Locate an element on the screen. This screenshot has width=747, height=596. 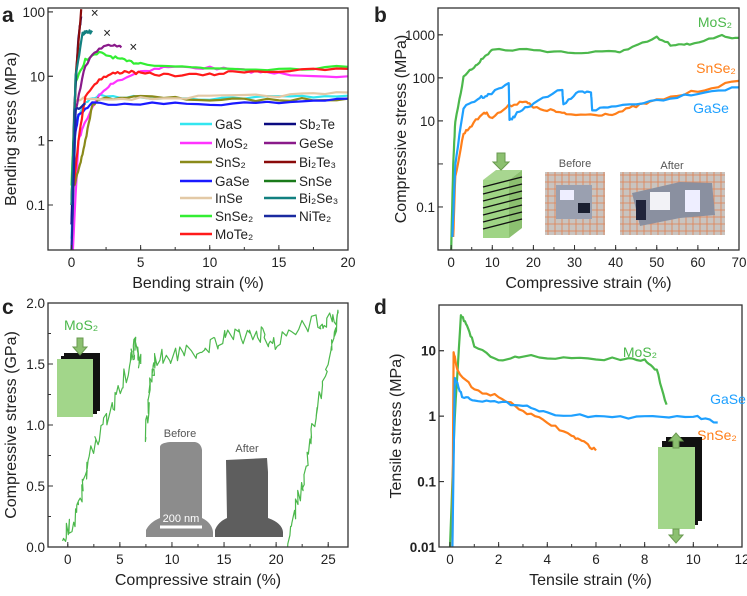
x-tick-label: 20 is located at coordinates (347, 262).